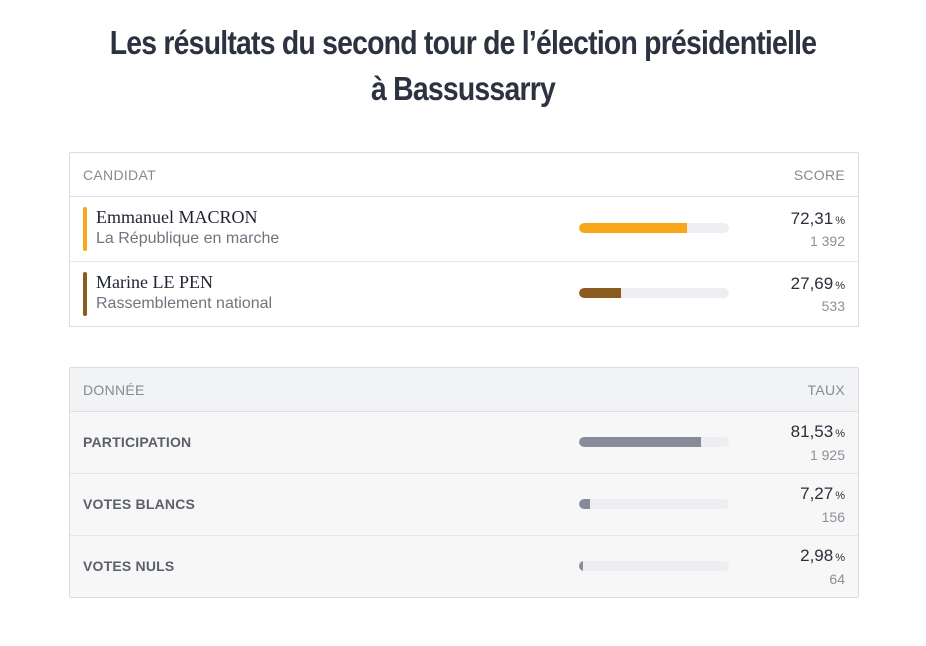 Image resolution: width=926 pixels, height=646 pixels. Describe the element at coordinates (154, 282) in the screenshot. I see `candidate-name: Marine LE PEN` at that location.